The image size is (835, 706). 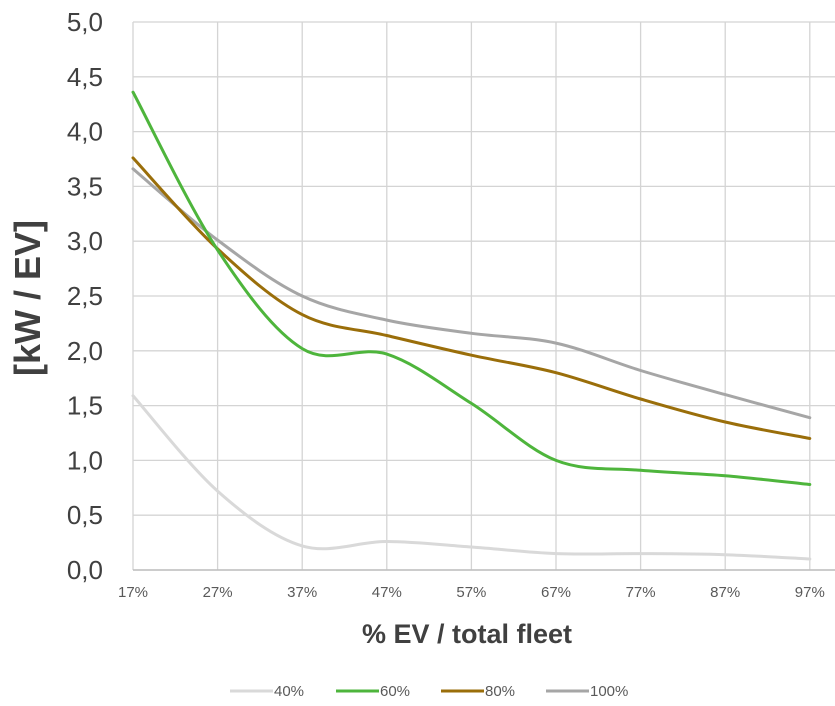 What do you see at coordinates (85, 186) in the screenshot?
I see `y-tick-label: 3,5` at bounding box center [85, 186].